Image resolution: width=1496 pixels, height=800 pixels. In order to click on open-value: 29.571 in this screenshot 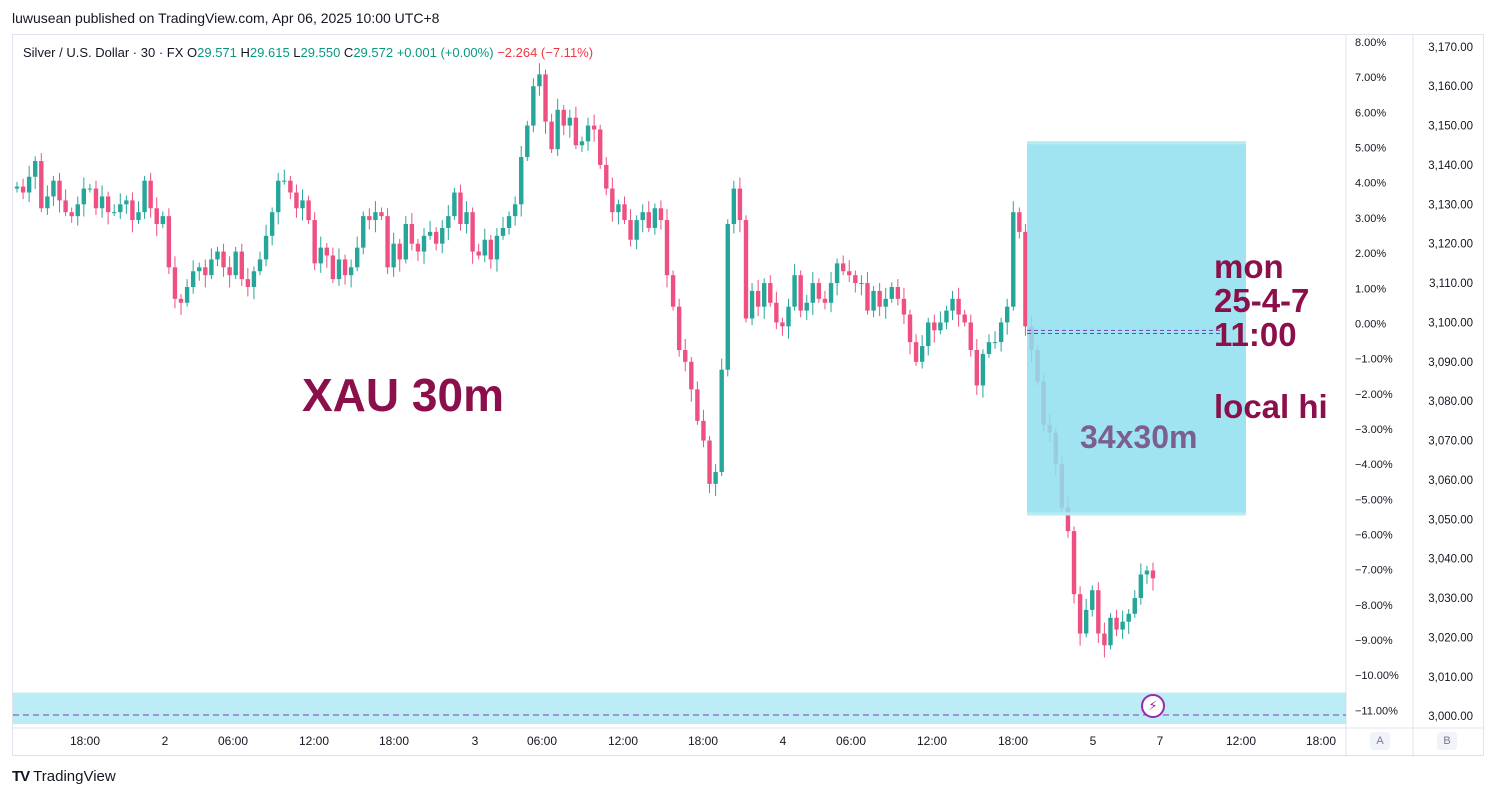, I will do `click(217, 52)`.